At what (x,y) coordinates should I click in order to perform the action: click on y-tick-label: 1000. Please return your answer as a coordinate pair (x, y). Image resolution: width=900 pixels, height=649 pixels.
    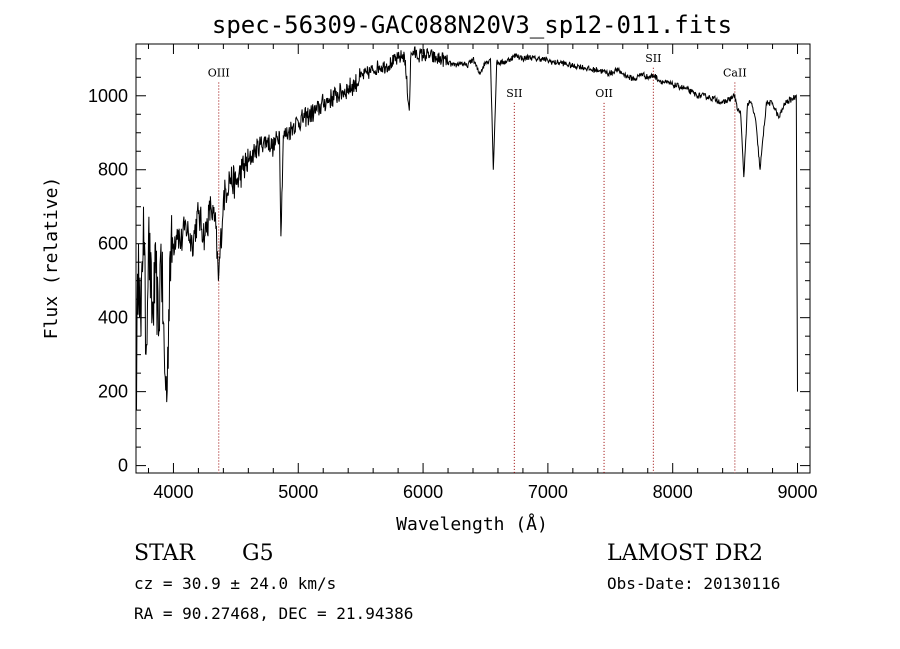
    Looking at the image, I should click on (108, 96).